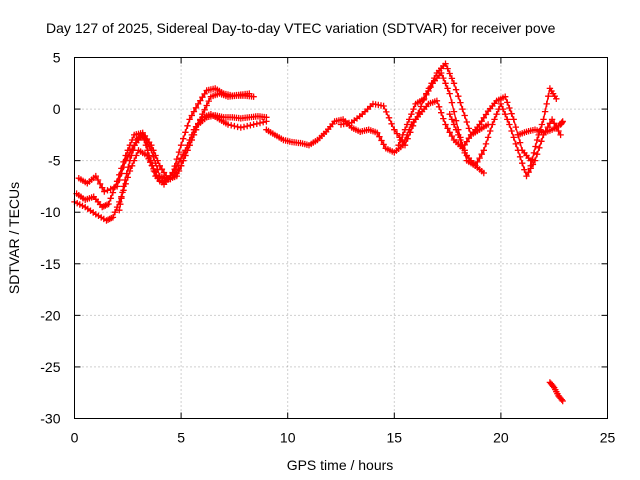 Image resolution: width=640 pixels, height=480 pixels. I want to click on x-tick-label: 10, so click(288, 438).